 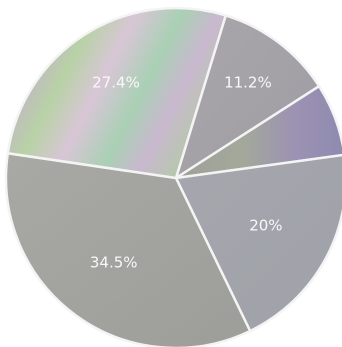 I want to click on slice-label-5: 27.4%, so click(x=116, y=83).